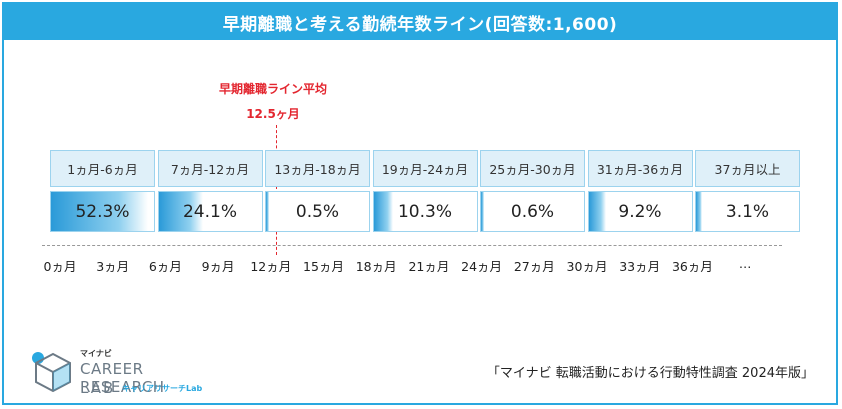 This screenshot has height=409, width=842. Describe the element at coordinates (271, 266) in the screenshot. I see `axis-tick-label: 12ヵ月` at that location.